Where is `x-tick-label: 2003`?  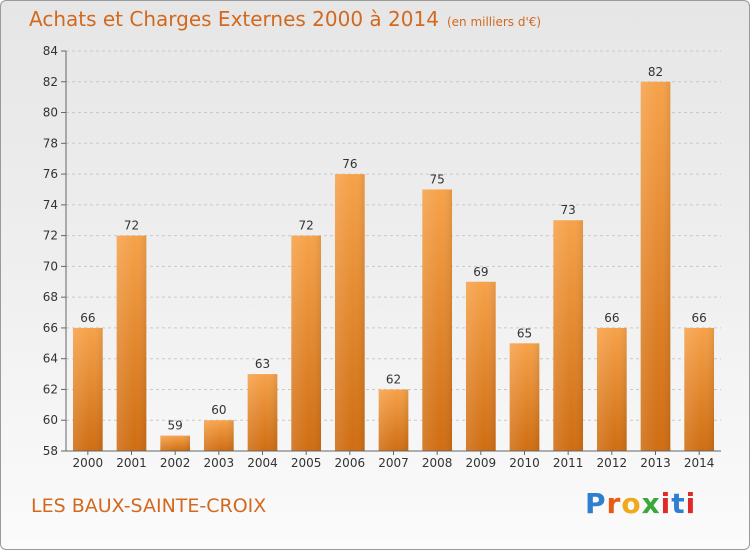 x-tick-label: 2003 is located at coordinates (219, 463).